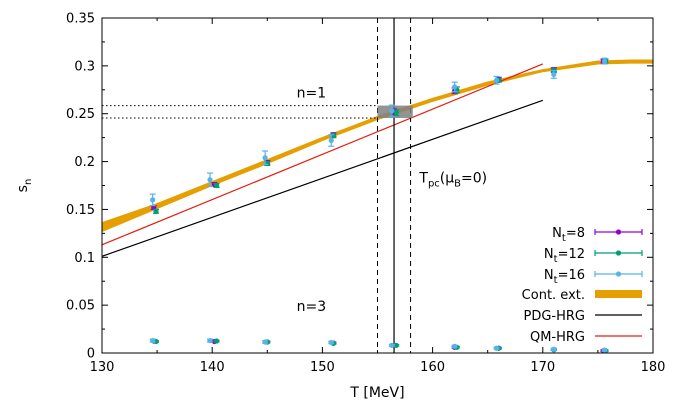  Describe the element at coordinates (553, 295) in the screenshot. I see `legend-label: Cont. ext.` at that location.